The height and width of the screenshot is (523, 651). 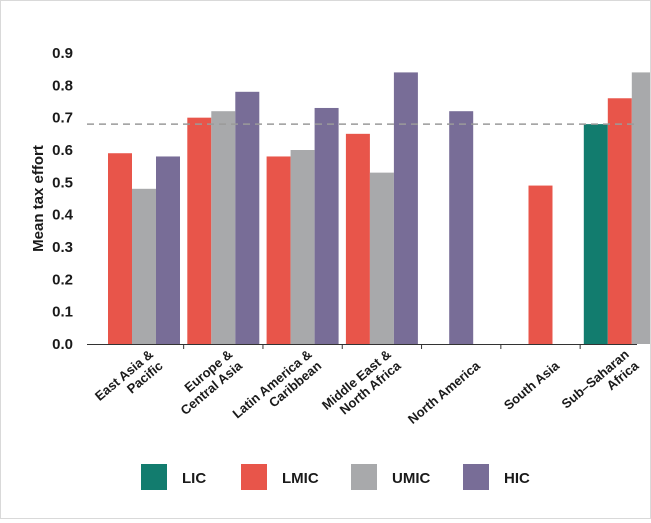 I want to click on y-tick-label: 0.2, so click(x=62, y=279).